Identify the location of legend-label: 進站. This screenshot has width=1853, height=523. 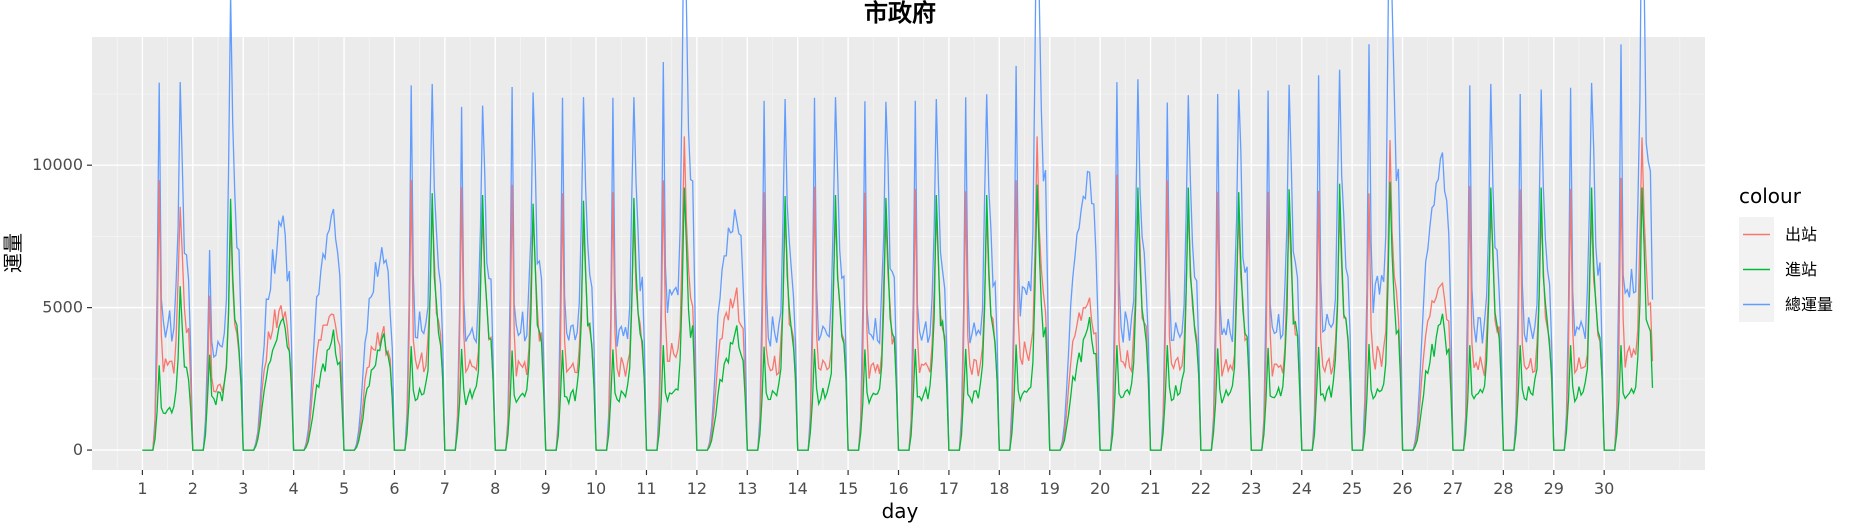
(1801, 269).